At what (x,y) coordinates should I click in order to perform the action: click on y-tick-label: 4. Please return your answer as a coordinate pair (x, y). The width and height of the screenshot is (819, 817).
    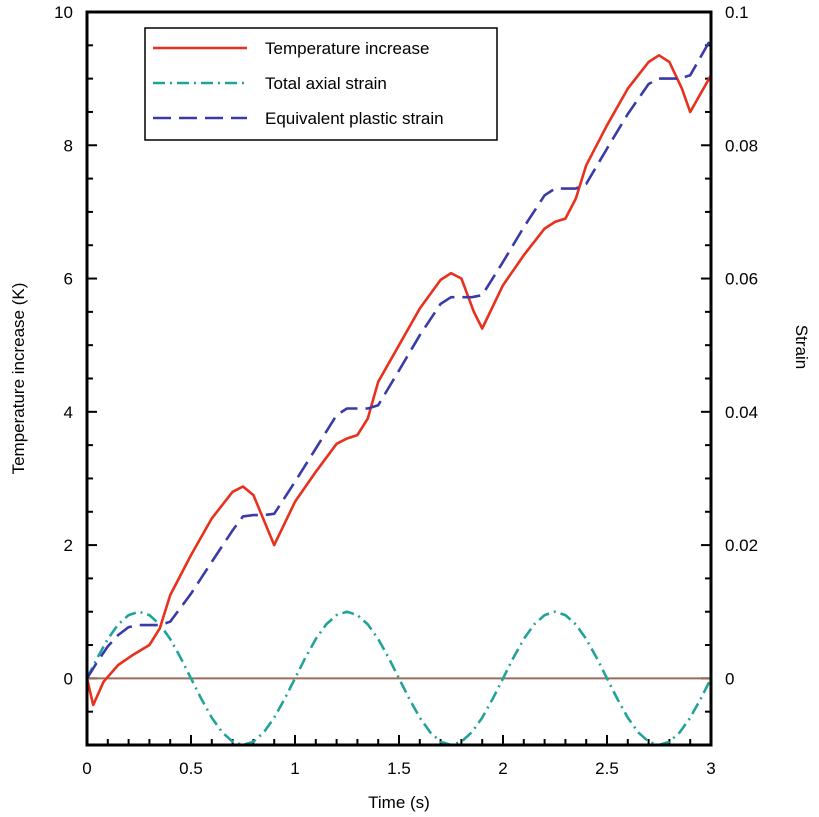
    Looking at the image, I should click on (68, 412).